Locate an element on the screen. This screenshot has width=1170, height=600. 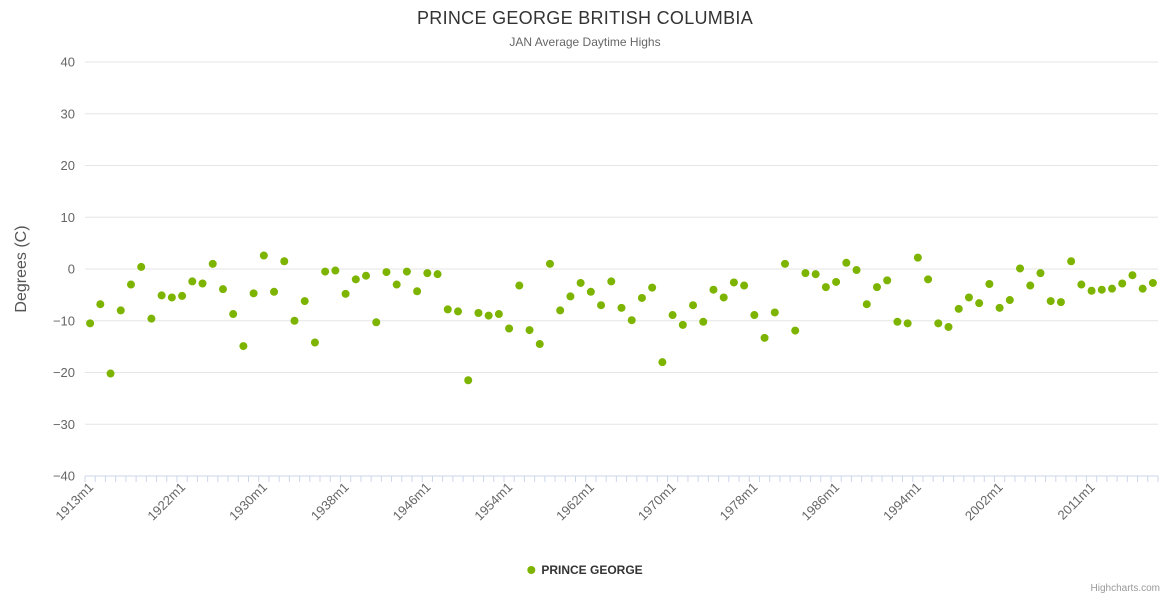
highcharts-credit-link: Highcharts.com is located at coordinates (1125, 588).